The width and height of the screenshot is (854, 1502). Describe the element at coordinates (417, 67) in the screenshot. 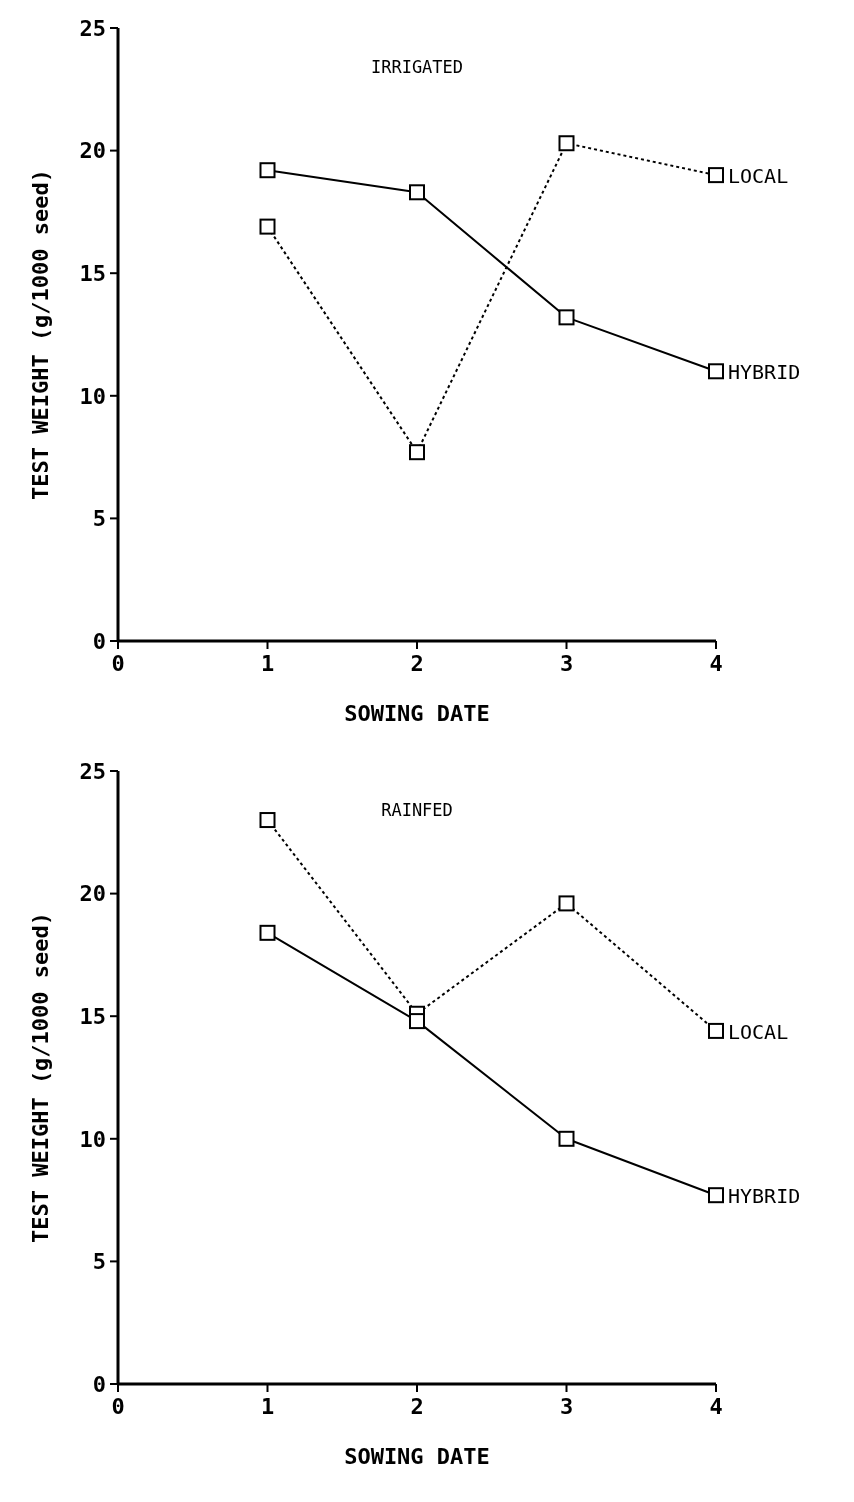

I see `text: IRRIGATED` at that location.